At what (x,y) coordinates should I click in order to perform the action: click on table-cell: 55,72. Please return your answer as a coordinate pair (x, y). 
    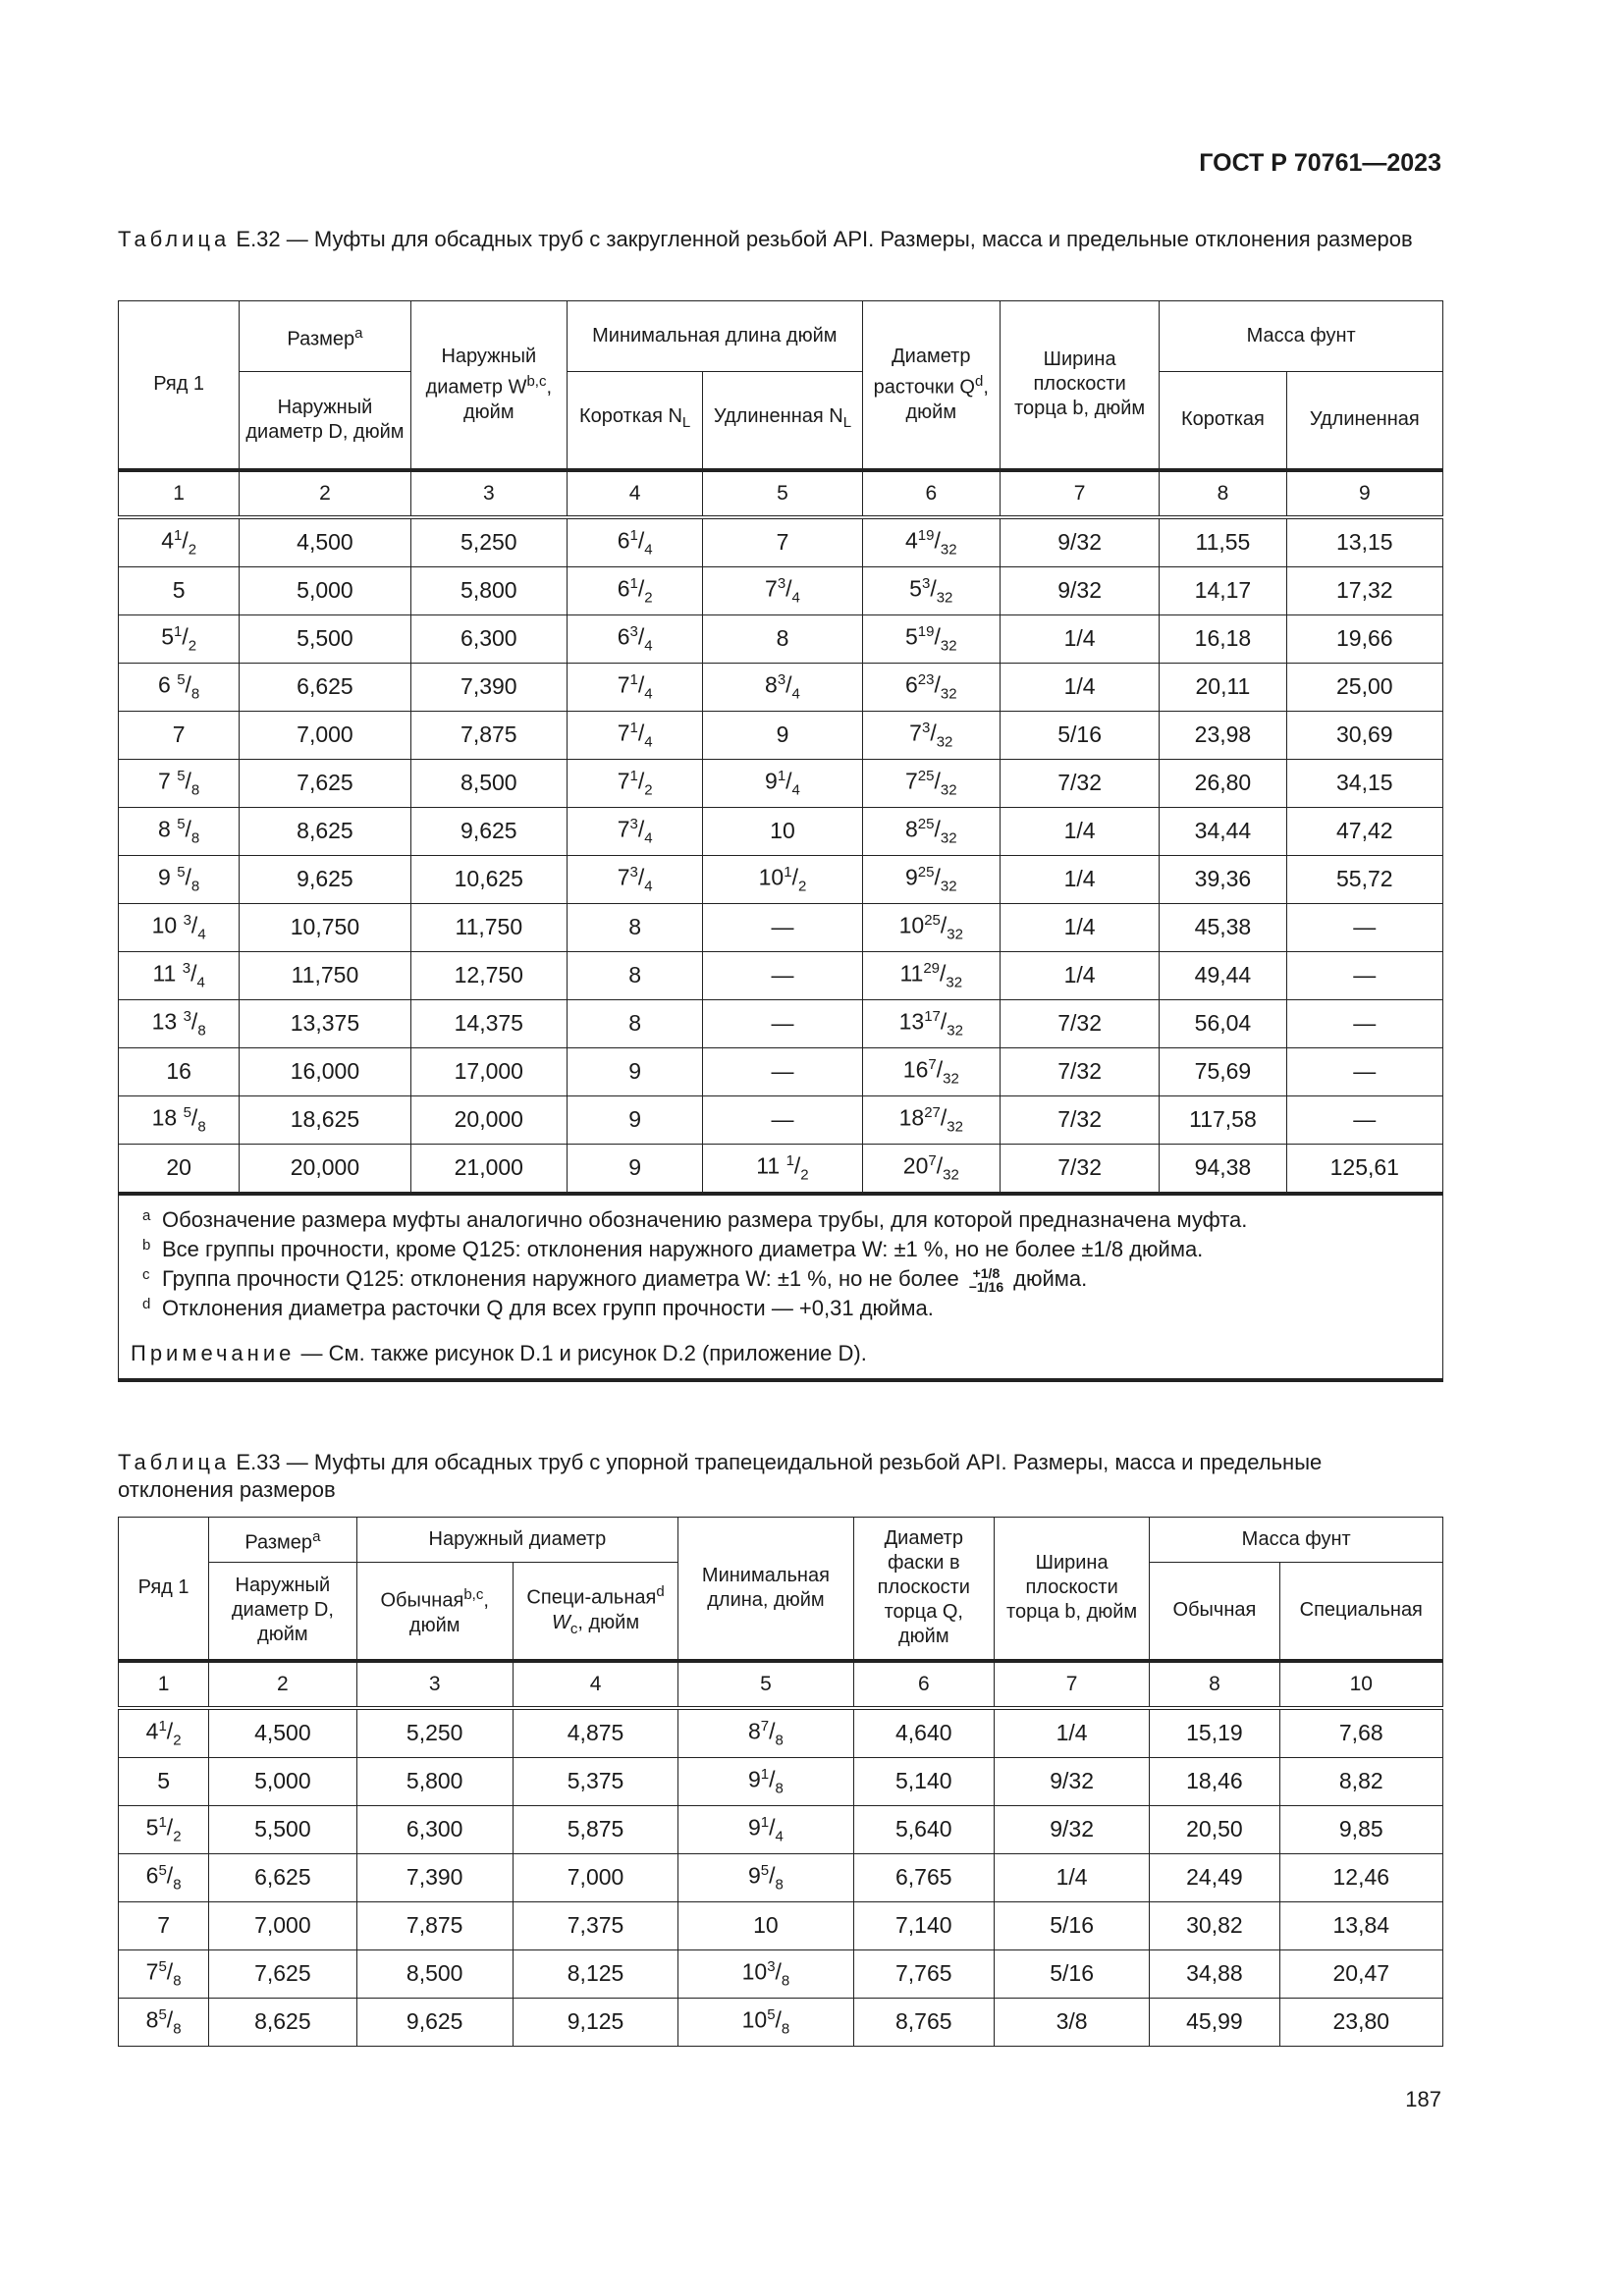
    Looking at the image, I should click on (1364, 879).